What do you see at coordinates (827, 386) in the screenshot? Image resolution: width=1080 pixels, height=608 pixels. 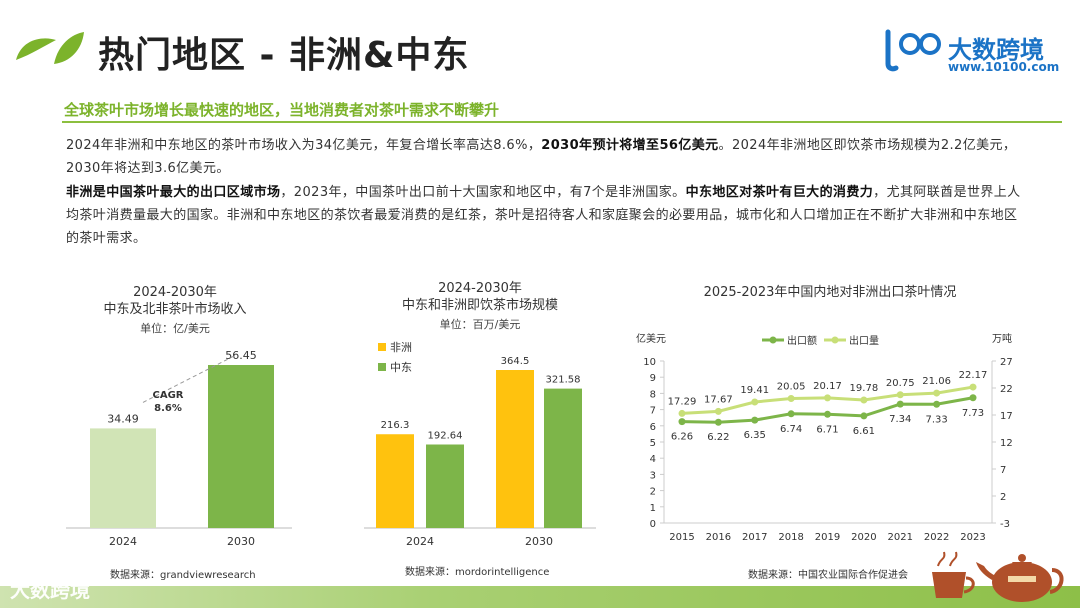 I see `chart3-point-label: 20.17` at bounding box center [827, 386].